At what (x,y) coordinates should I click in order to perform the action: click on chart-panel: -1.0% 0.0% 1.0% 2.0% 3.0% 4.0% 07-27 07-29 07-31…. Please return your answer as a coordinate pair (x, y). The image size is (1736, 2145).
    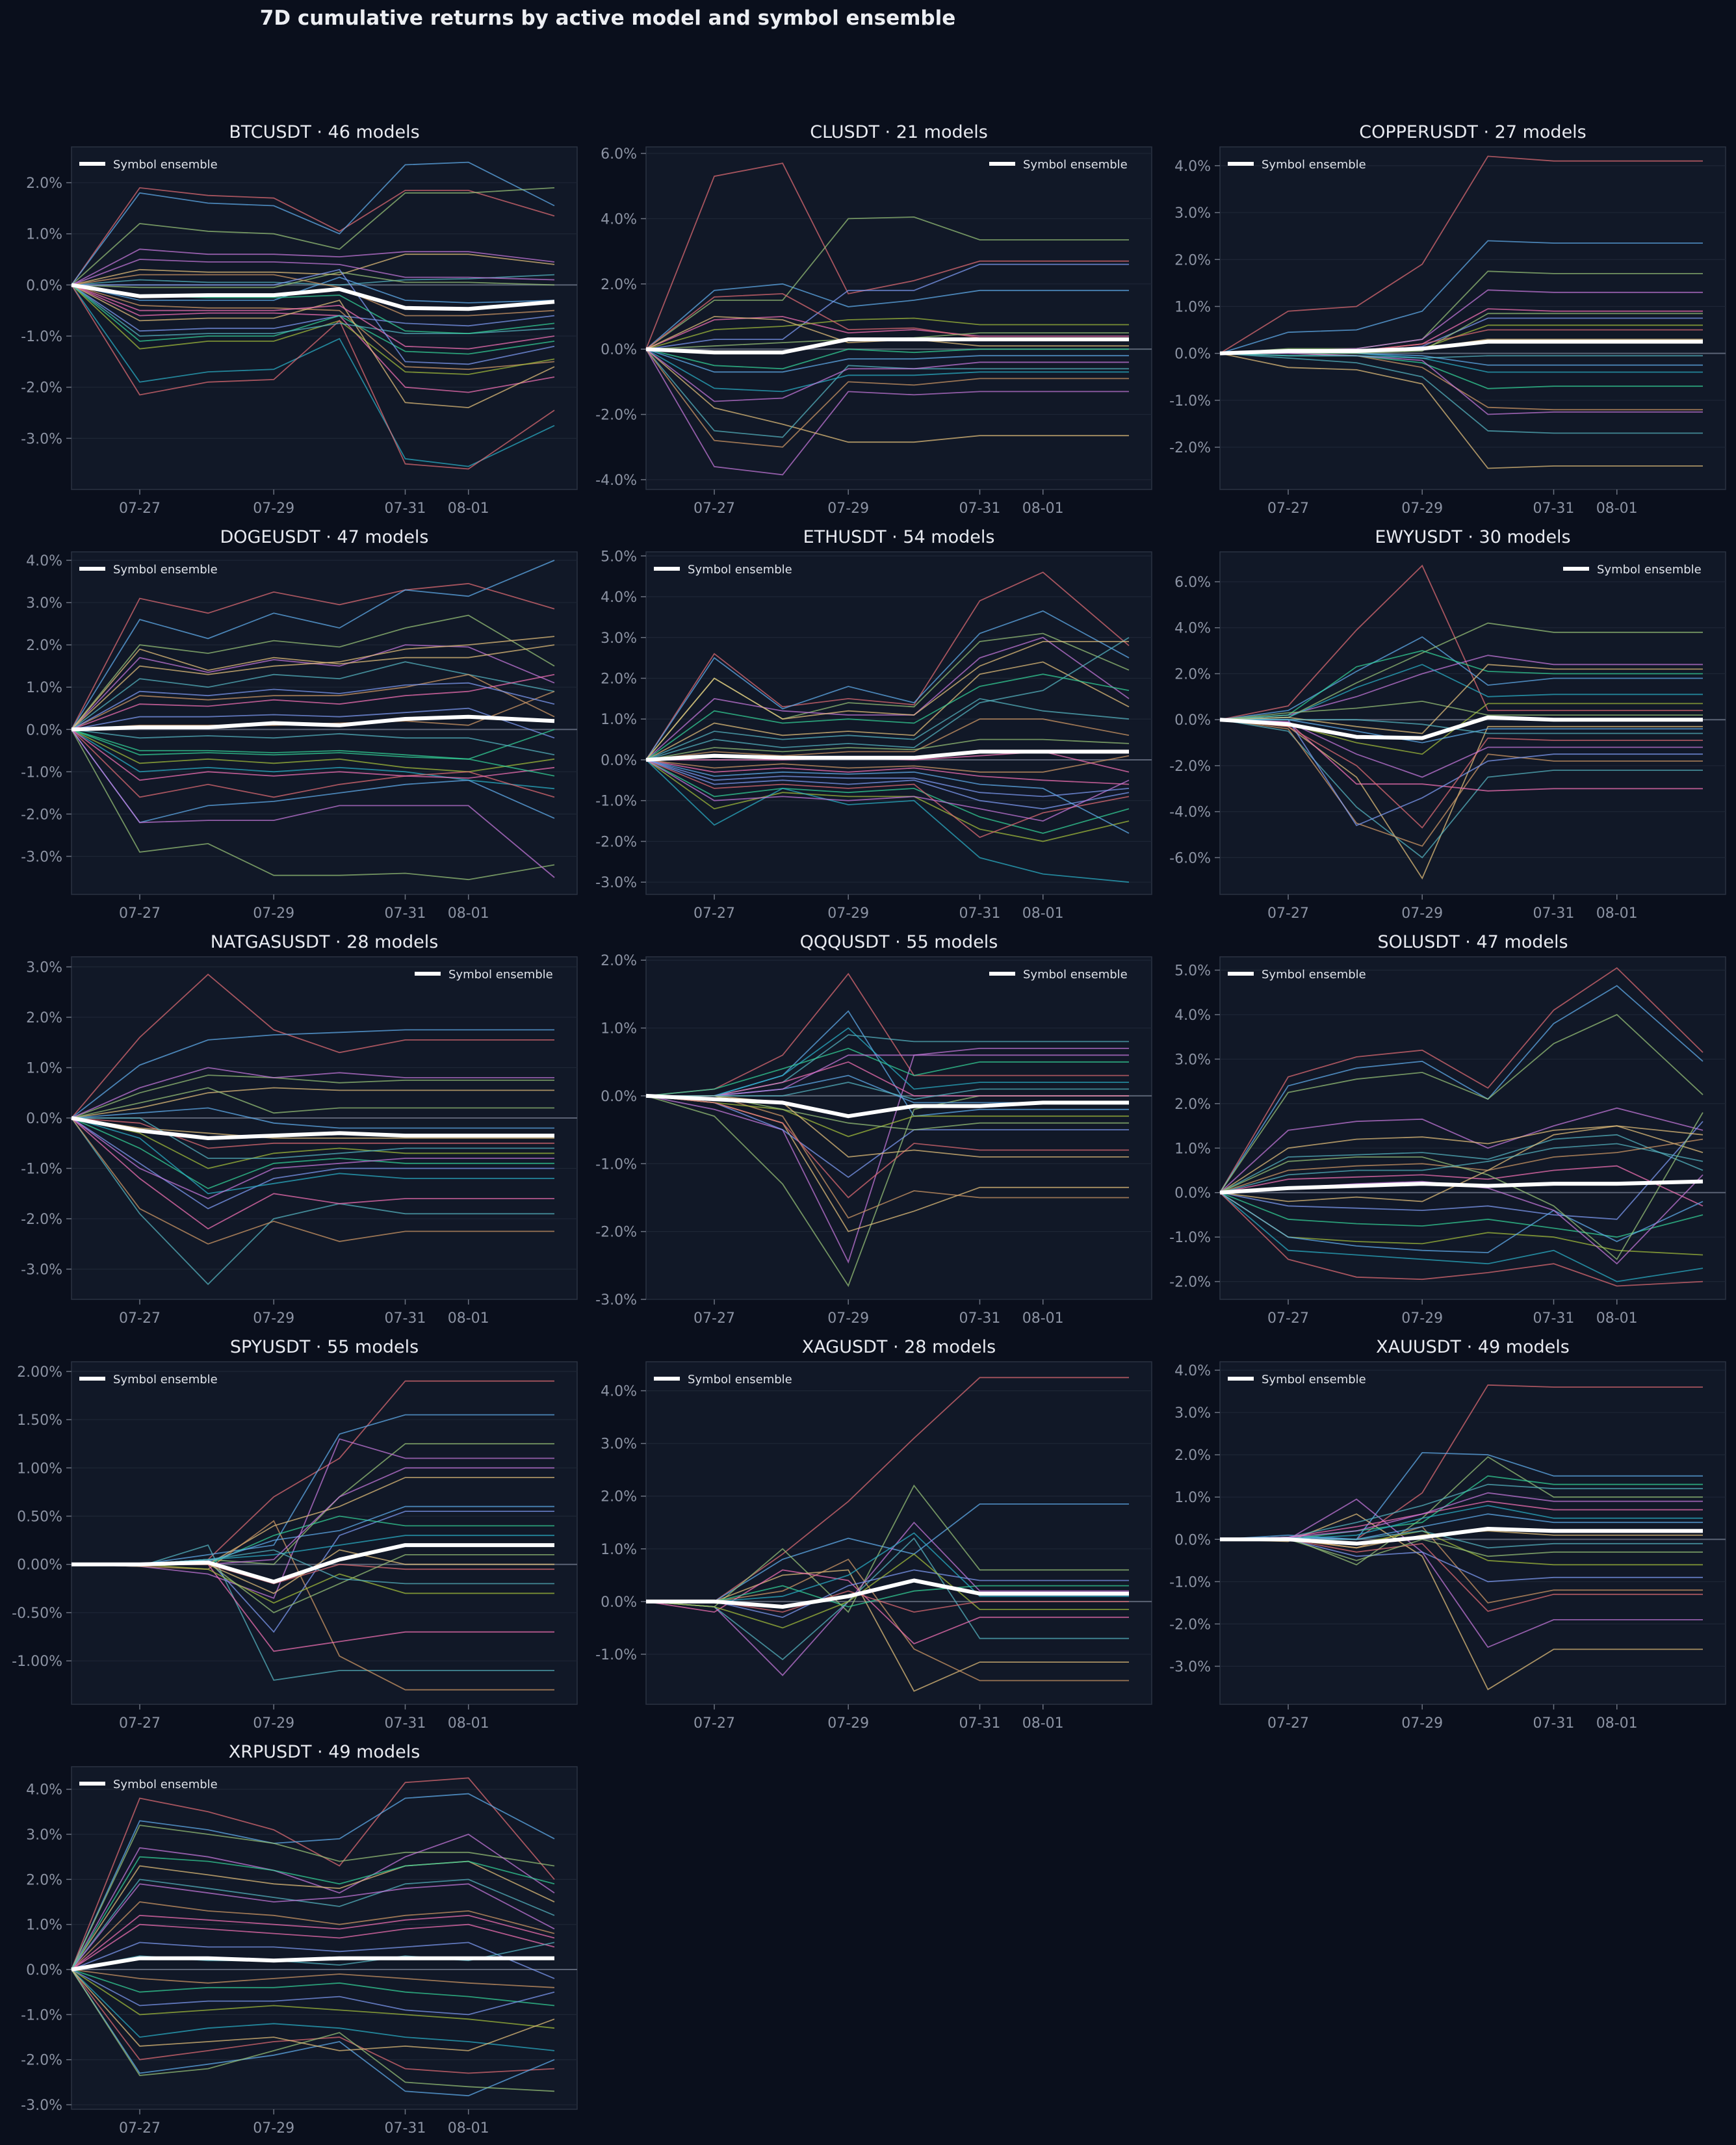
    Looking at the image, I should click on (873, 1535).